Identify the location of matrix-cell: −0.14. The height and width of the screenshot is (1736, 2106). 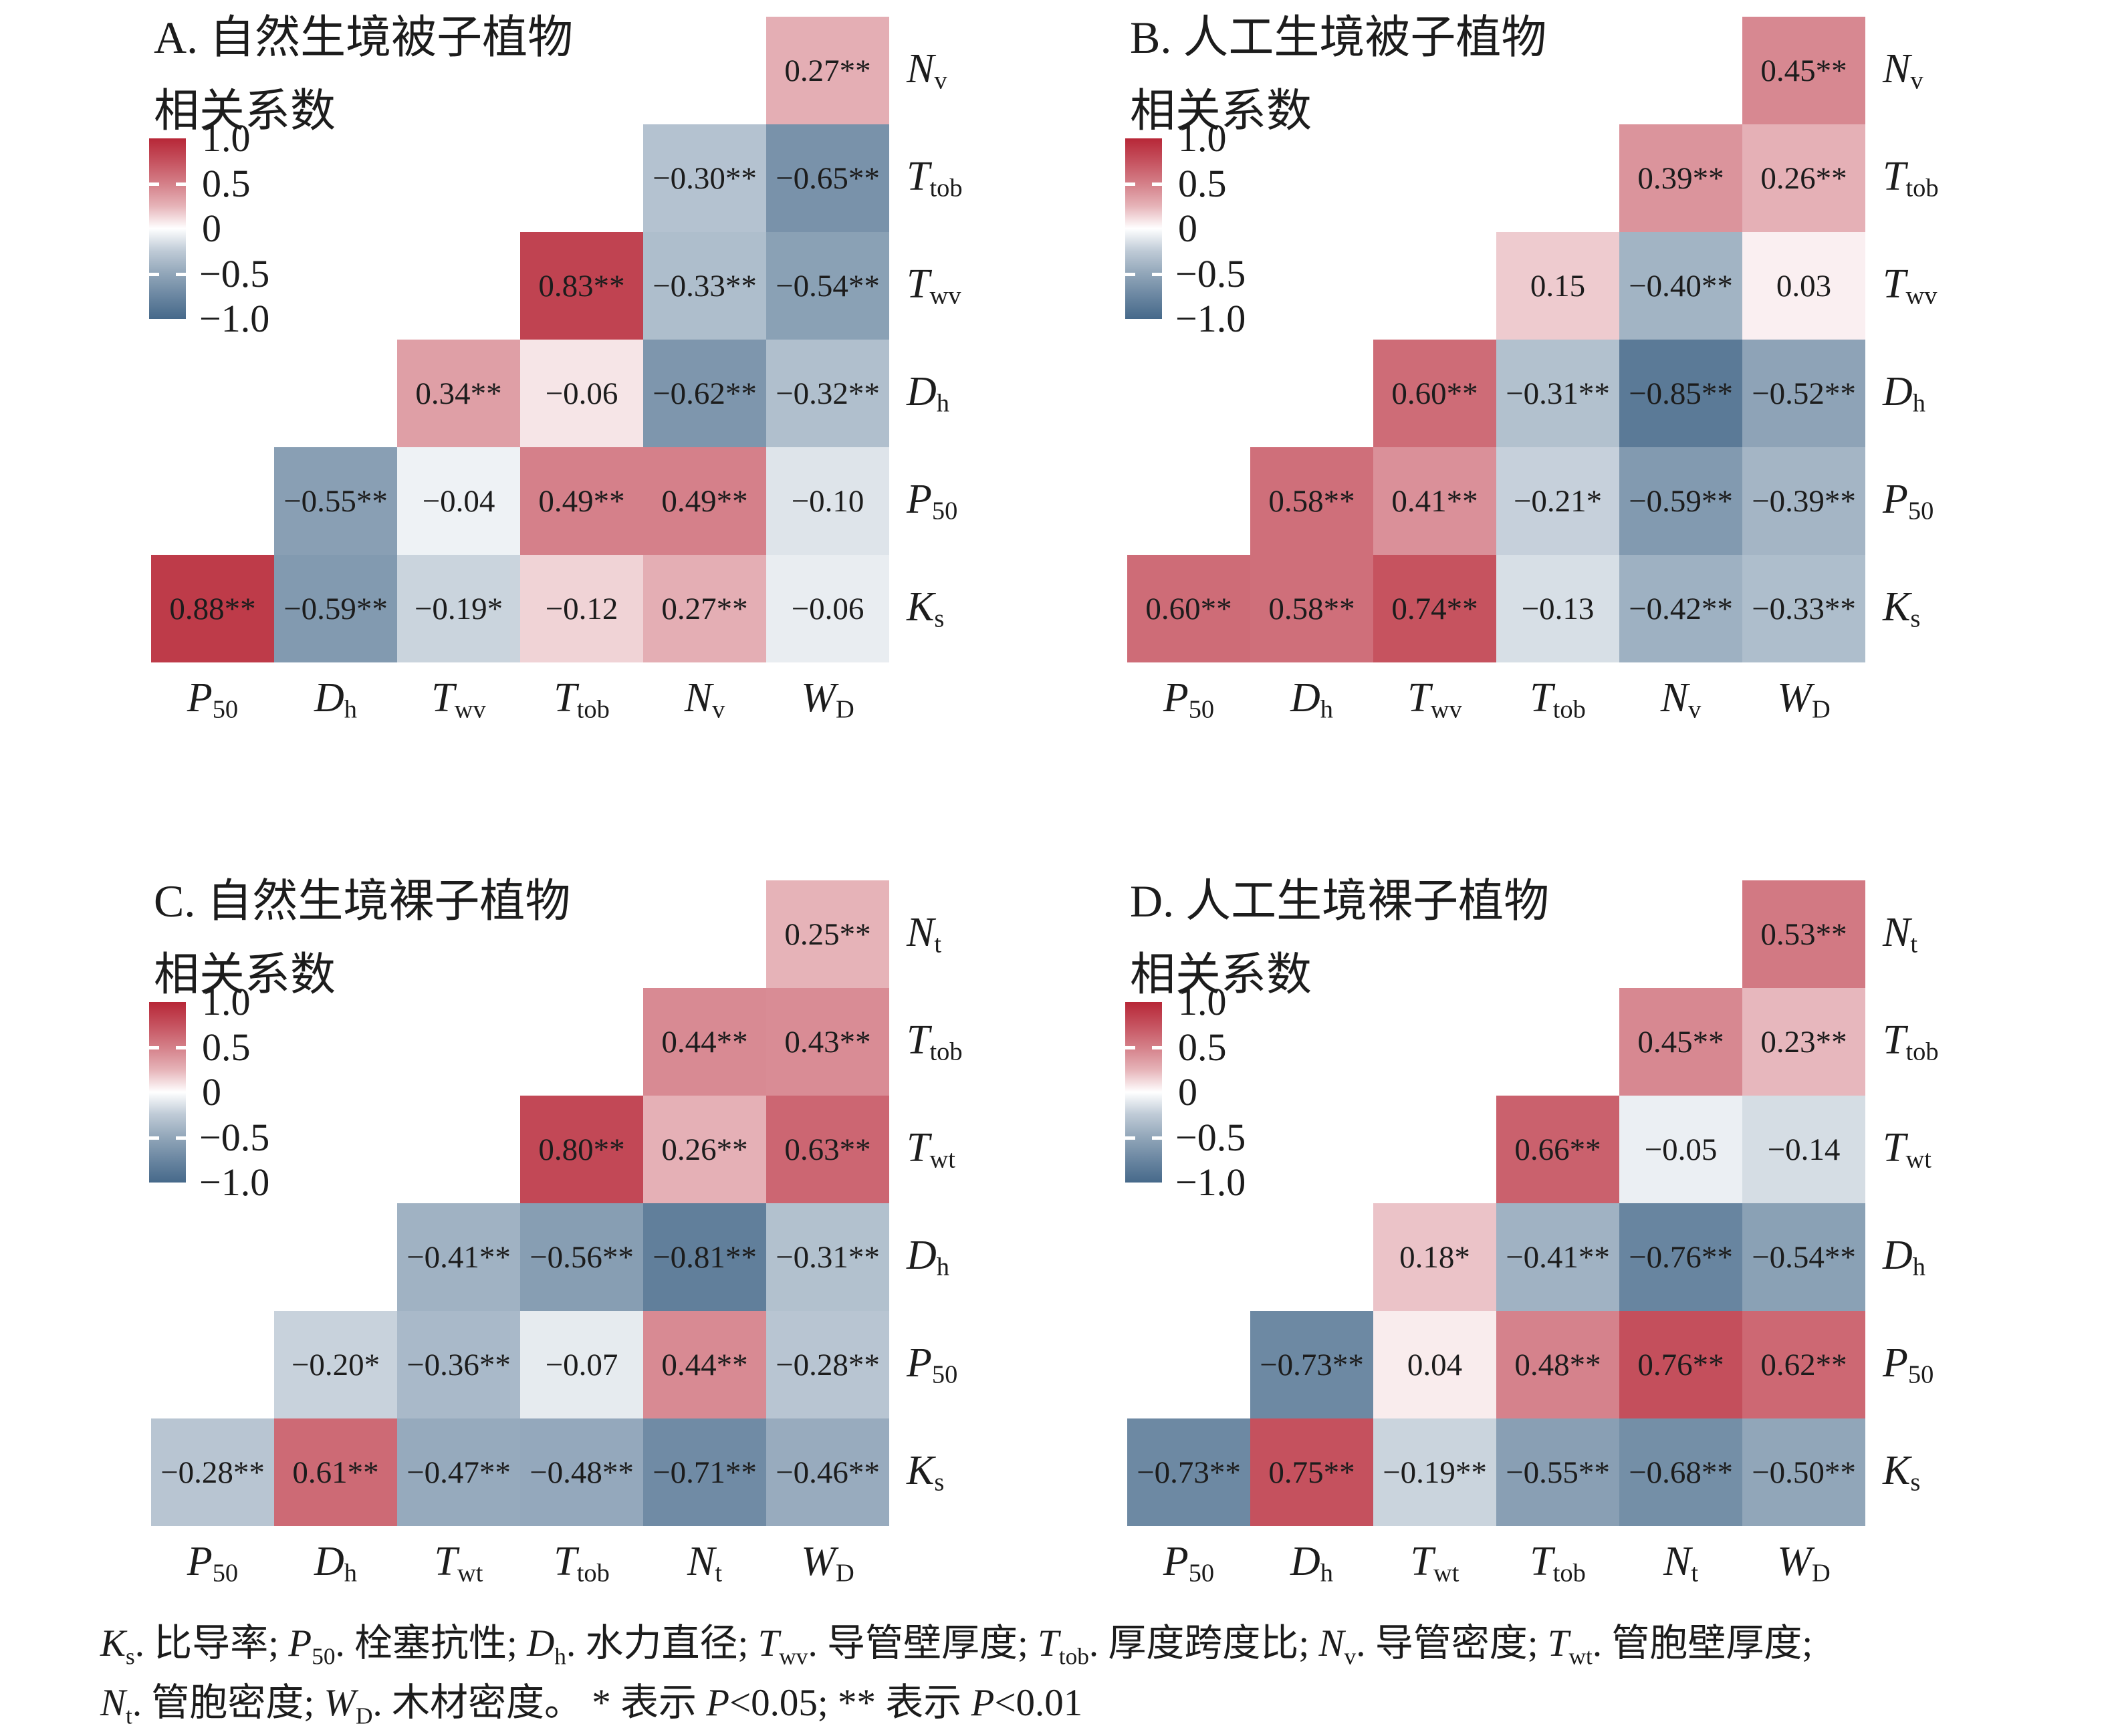
(1803, 1149).